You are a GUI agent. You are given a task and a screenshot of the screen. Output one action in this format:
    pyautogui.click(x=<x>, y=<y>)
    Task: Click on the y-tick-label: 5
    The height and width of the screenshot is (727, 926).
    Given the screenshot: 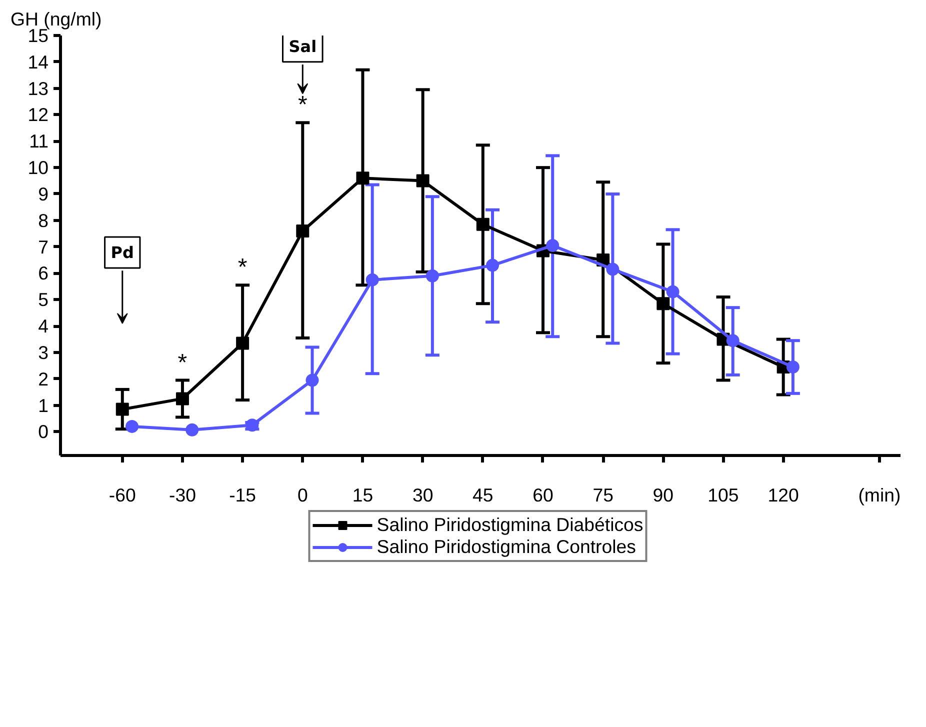 What is the action you would take?
    pyautogui.click(x=43, y=299)
    